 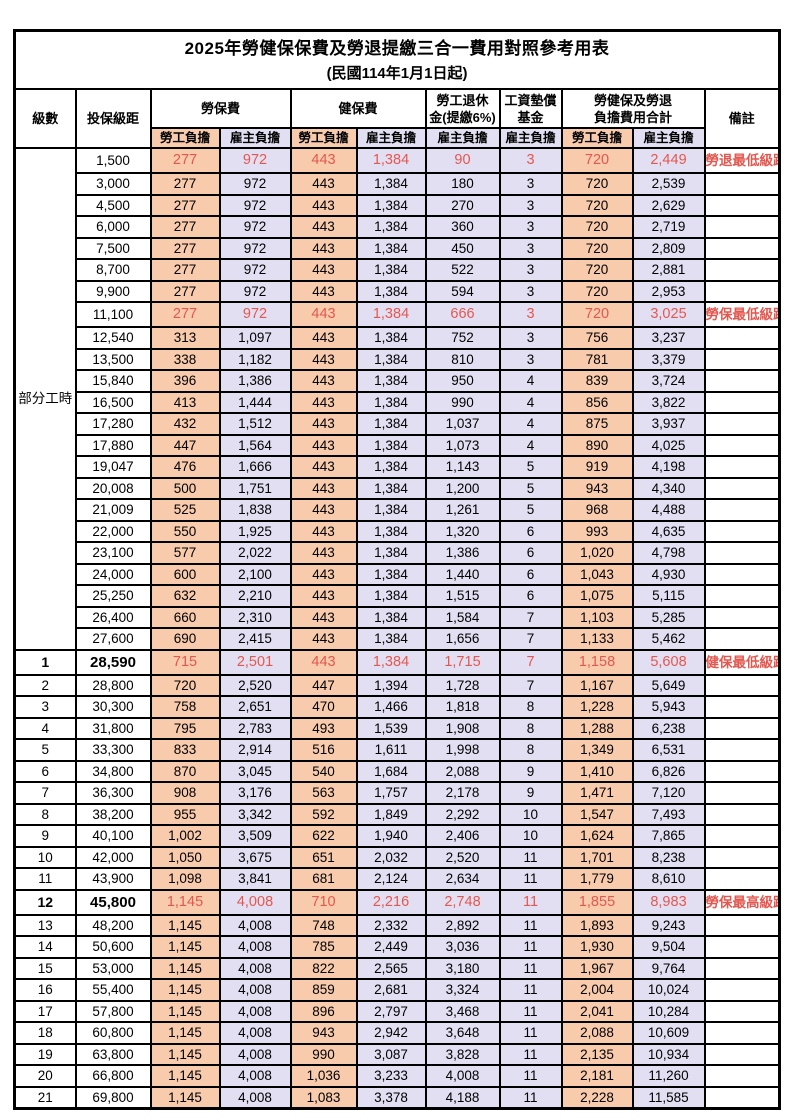 What do you see at coordinates (113, 1097) in the screenshot?
I see `bracket-cell: 69,800` at bounding box center [113, 1097].